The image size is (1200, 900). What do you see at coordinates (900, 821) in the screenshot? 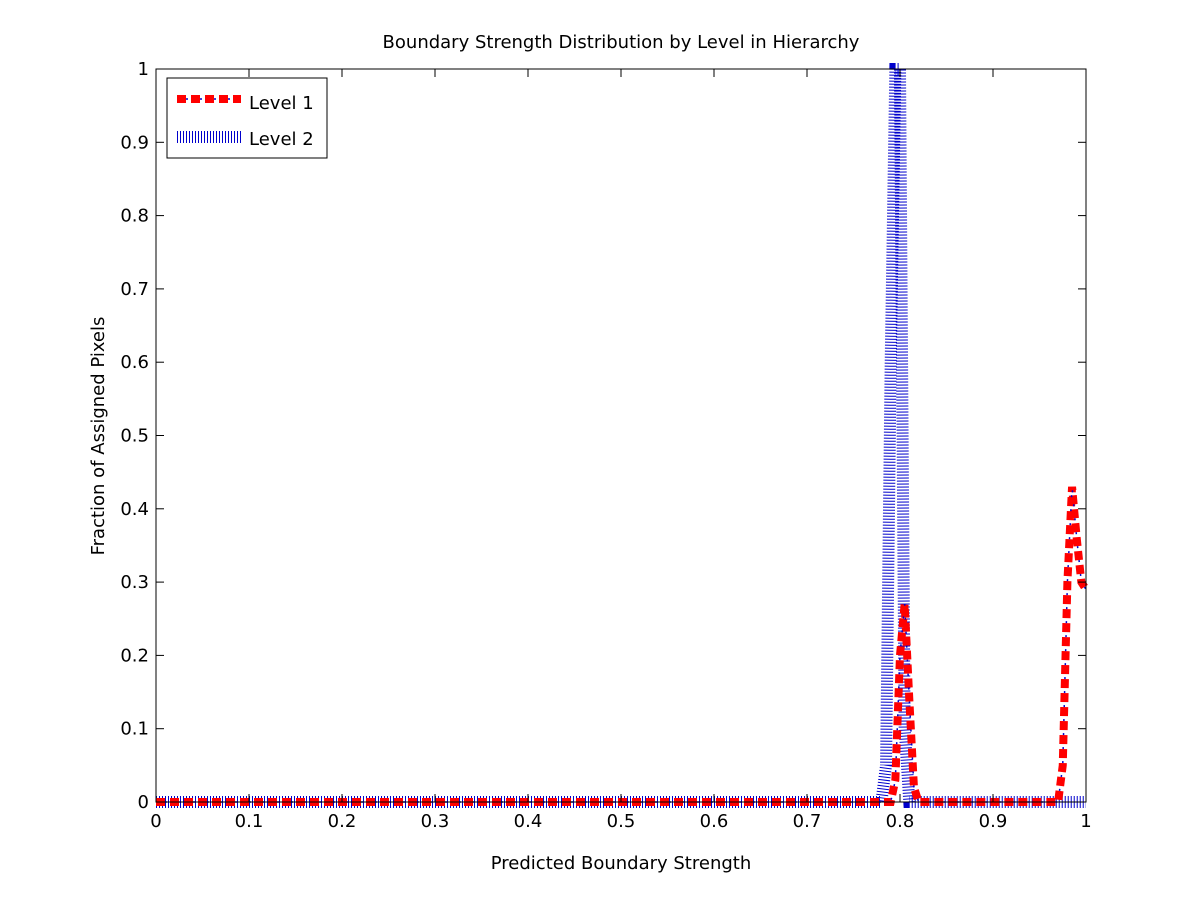
I see `x-tick-label: 0.8` at bounding box center [900, 821].